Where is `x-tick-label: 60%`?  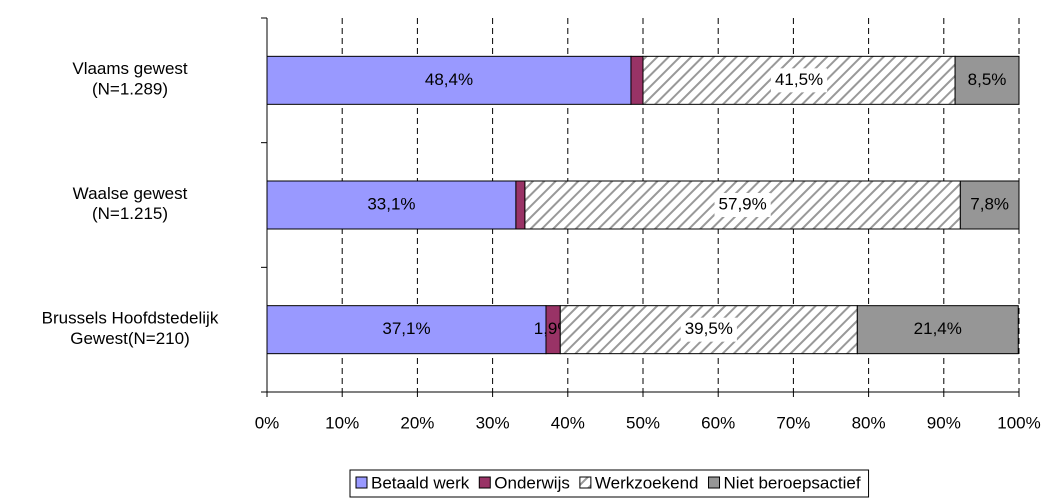
x-tick-label: 60% is located at coordinates (718, 422).